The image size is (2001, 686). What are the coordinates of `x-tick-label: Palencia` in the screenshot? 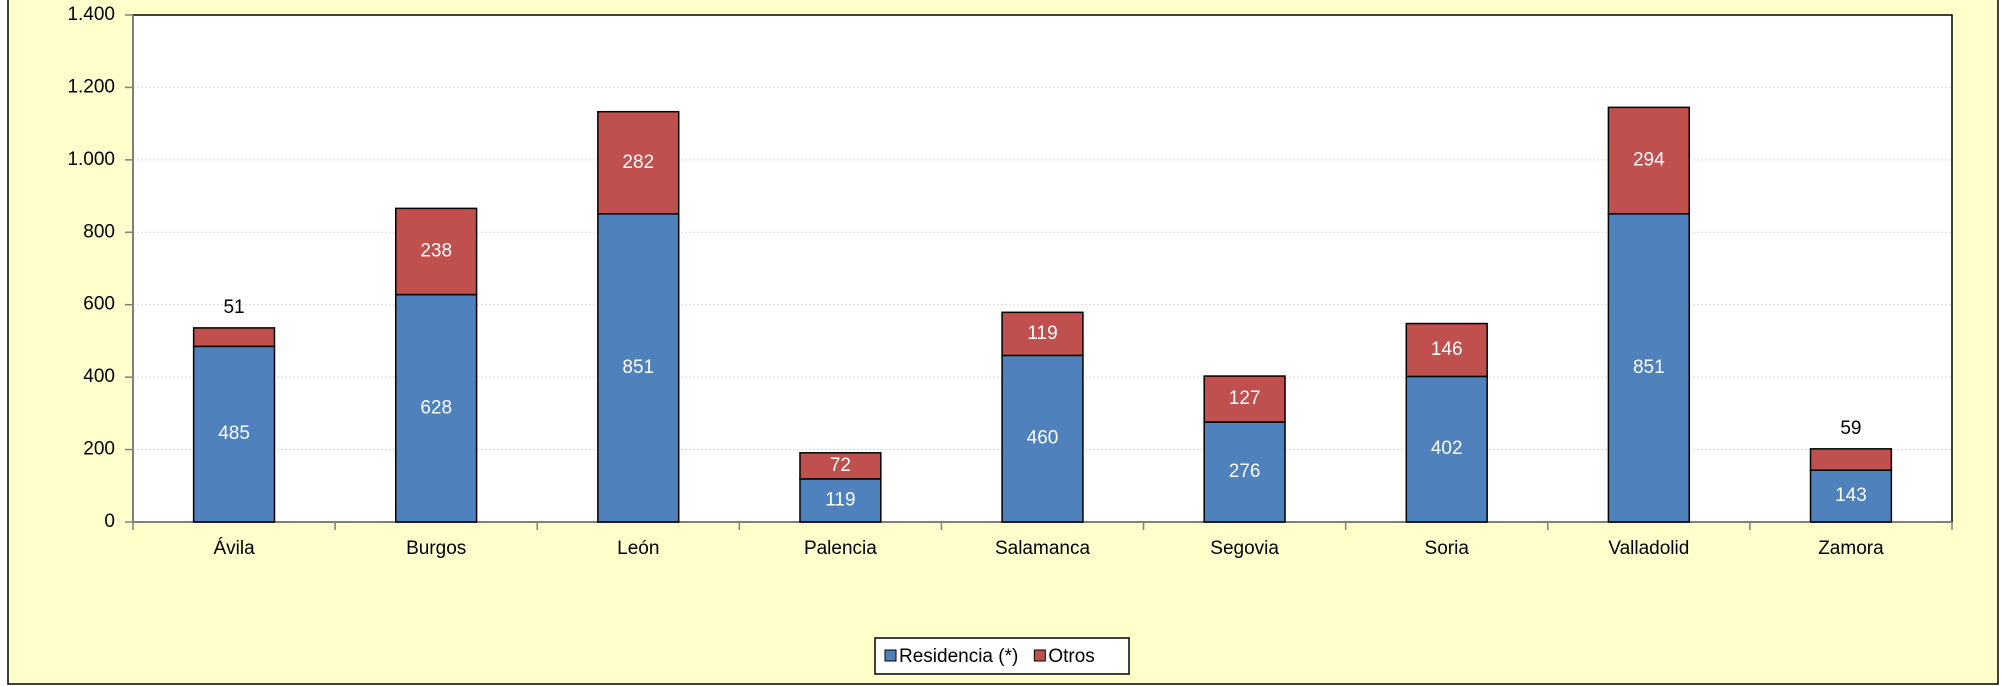 It's located at (840, 548).